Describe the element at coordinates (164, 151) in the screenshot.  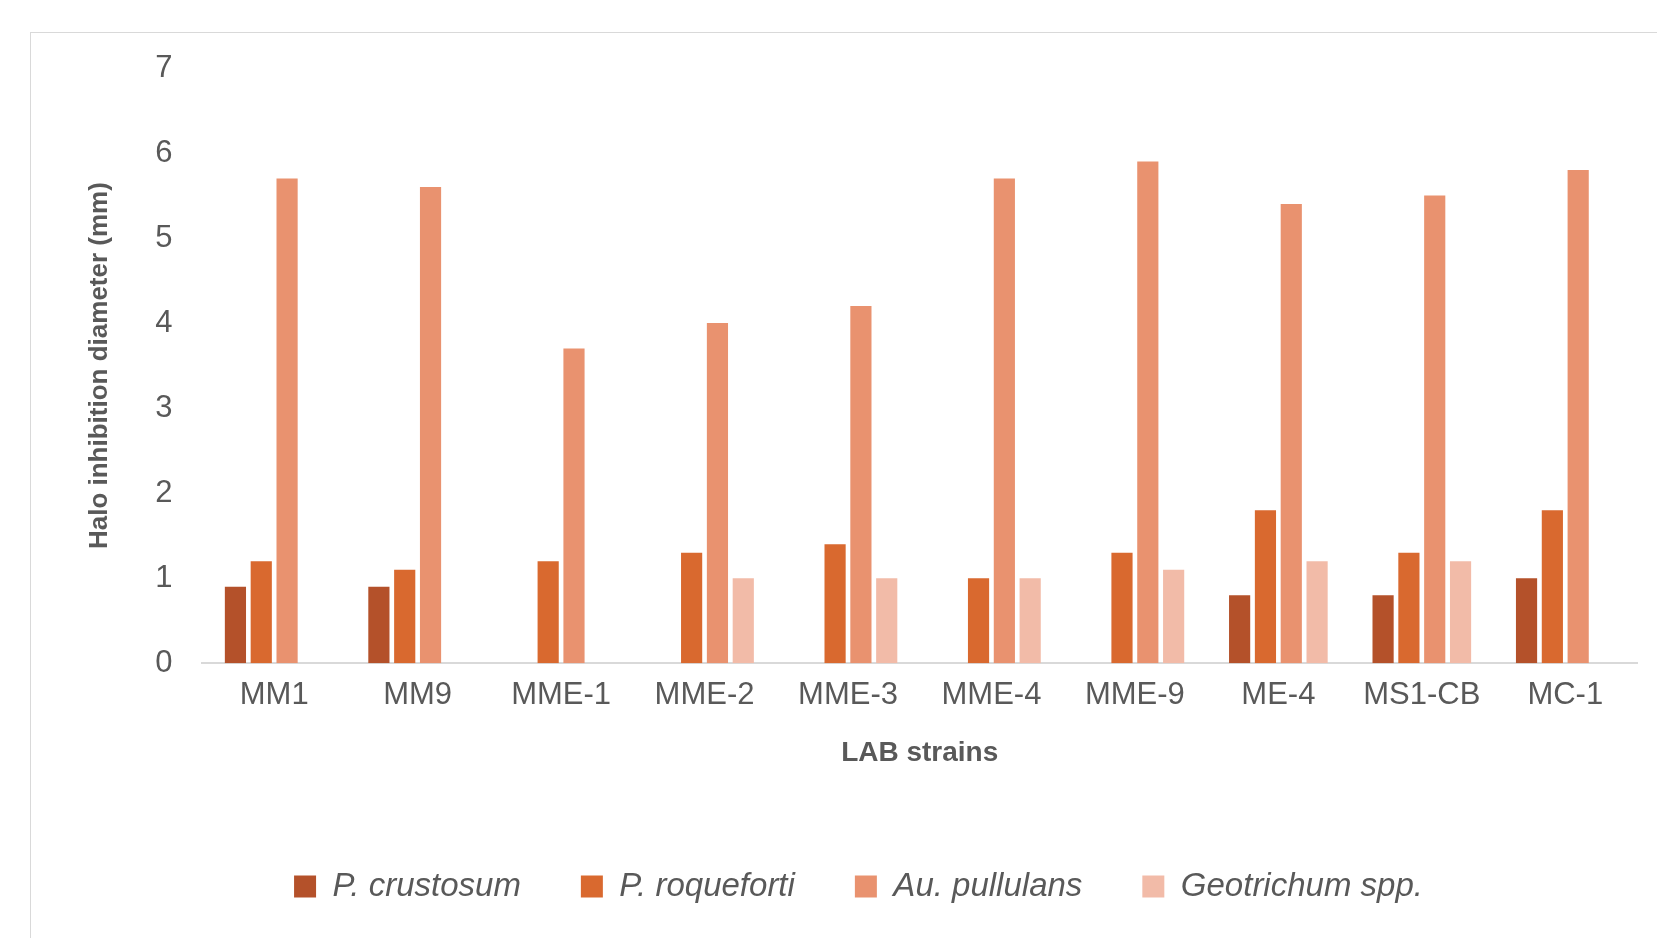
I see `y-tick-label: 6` at that location.